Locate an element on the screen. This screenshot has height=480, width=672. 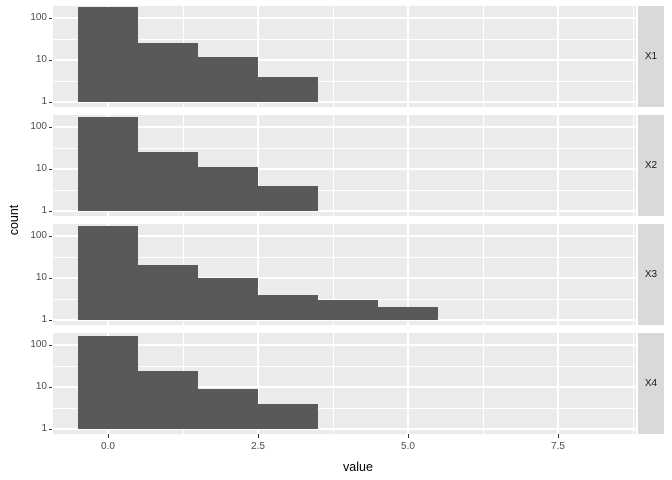
x-tick-label: 2.5 is located at coordinates (258, 446).